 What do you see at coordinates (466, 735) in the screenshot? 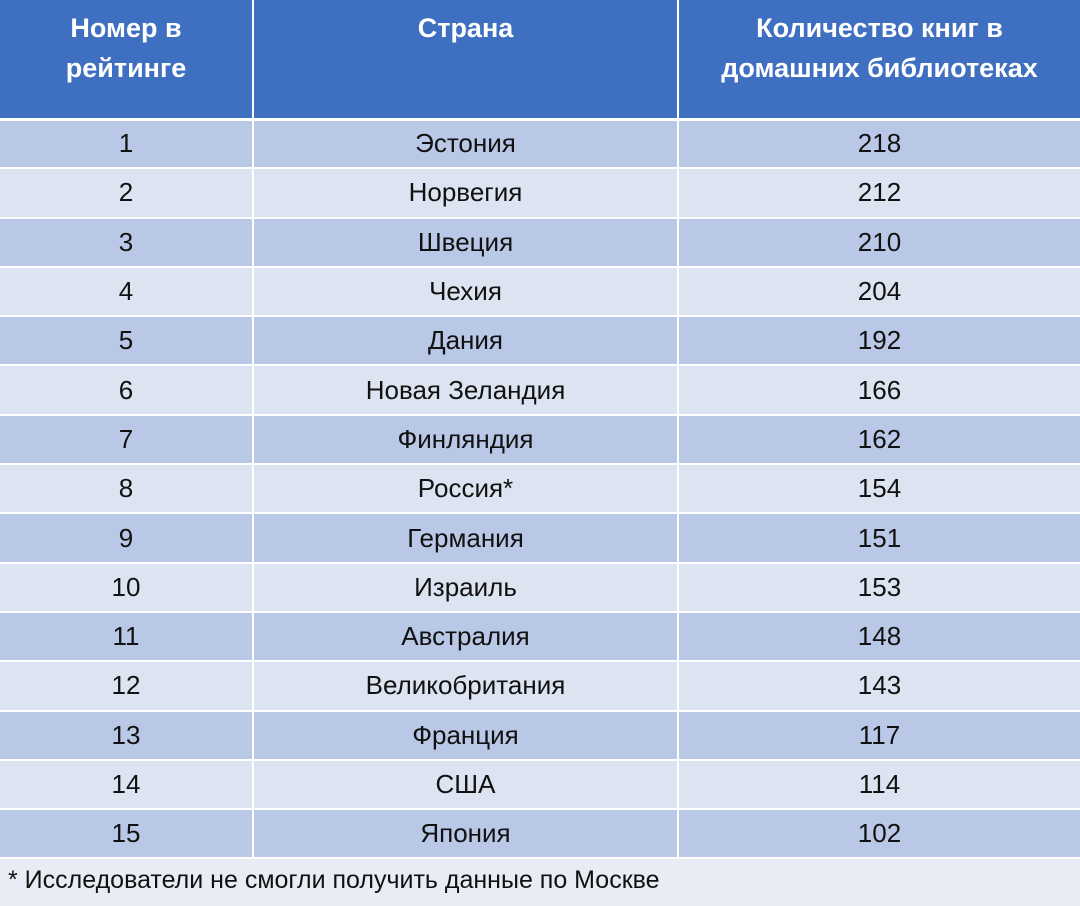
I see `country-cell: Франция` at bounding box center [466, 735].